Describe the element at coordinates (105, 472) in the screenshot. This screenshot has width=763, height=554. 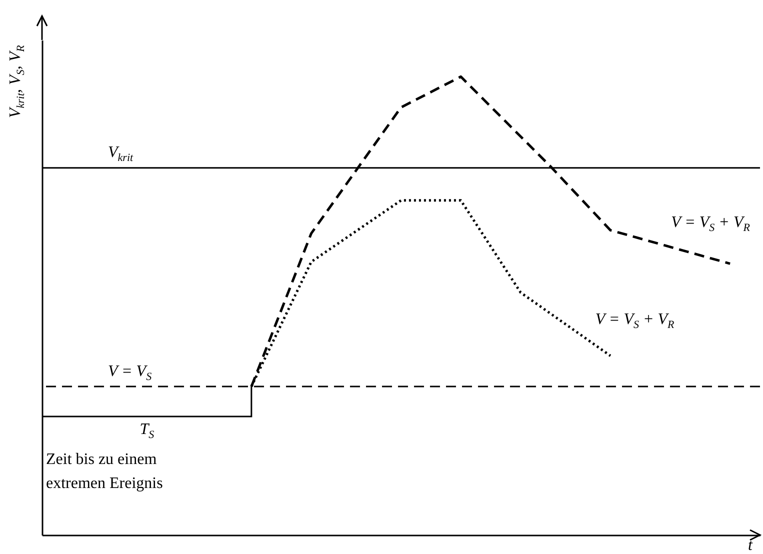
I see `annotation: Zeit bis zu einem extremen Ereignis` at that location.